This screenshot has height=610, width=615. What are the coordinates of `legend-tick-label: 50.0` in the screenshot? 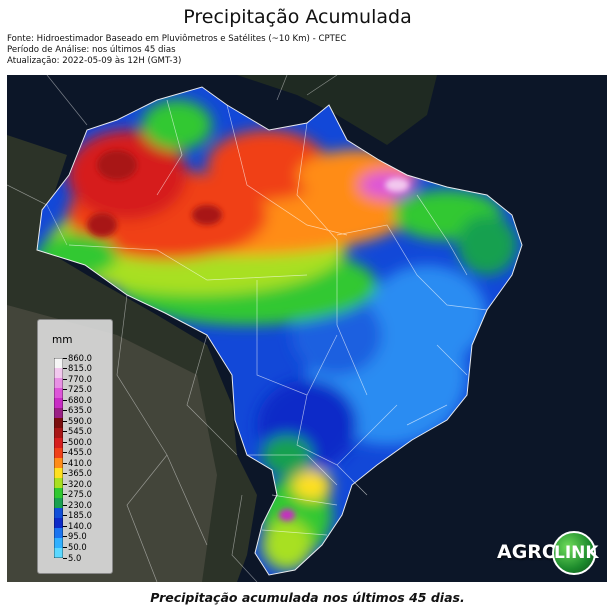 It's located at (75, 546).